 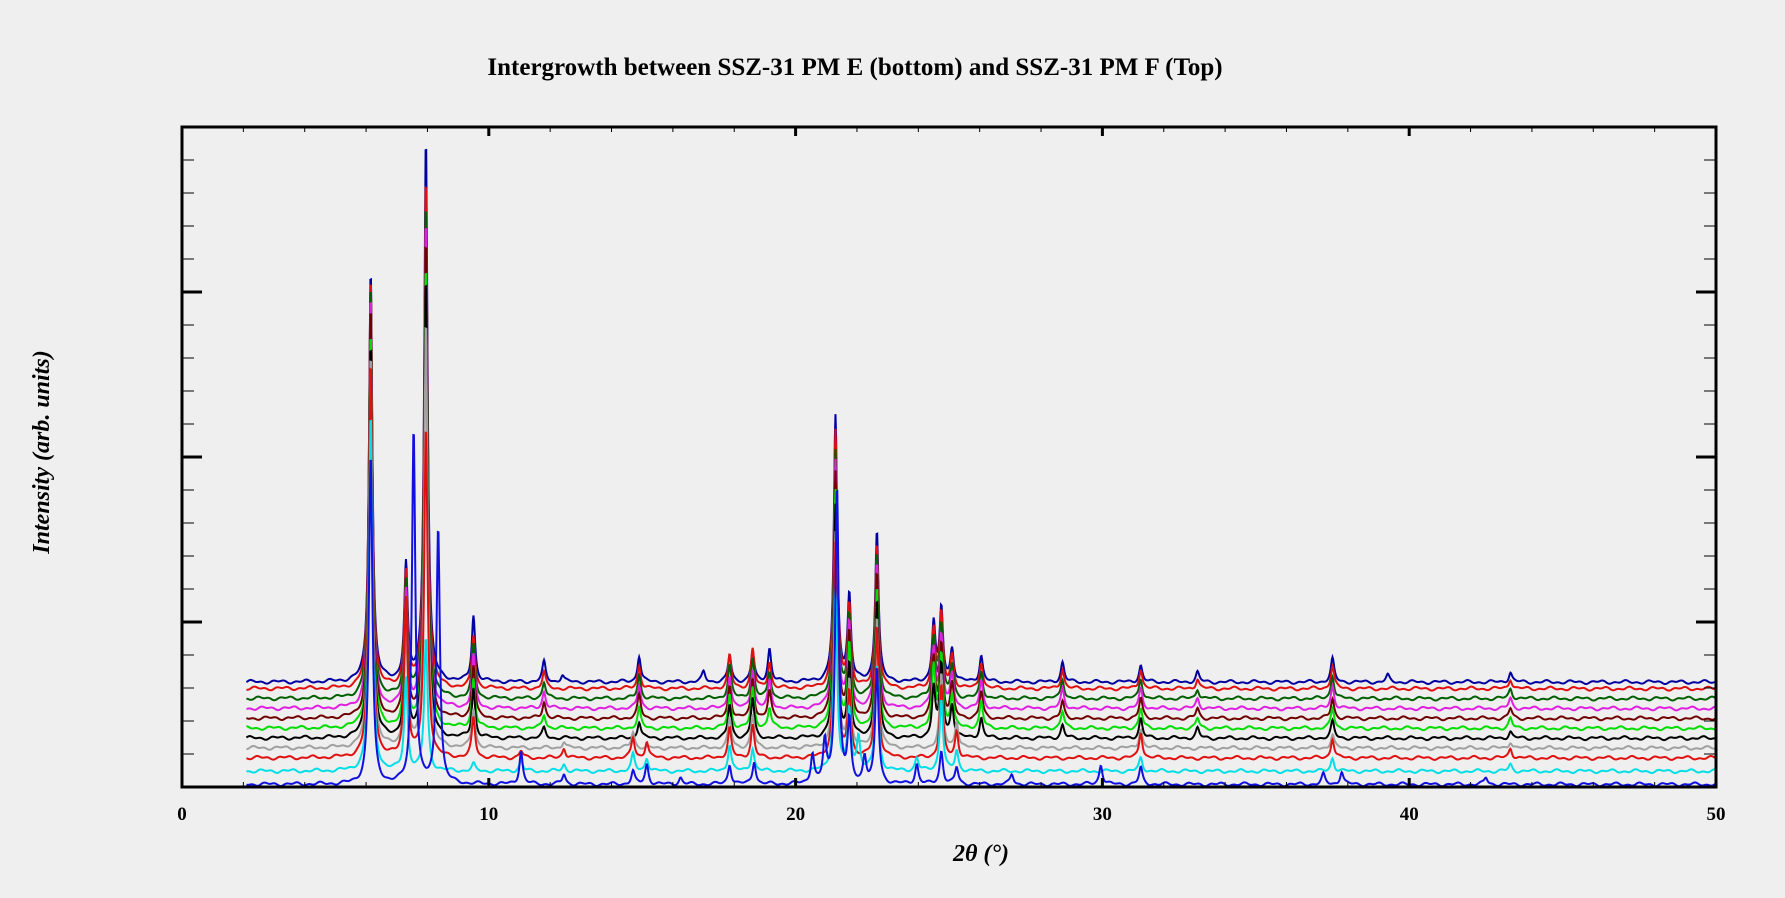 I want to click on x-tick-label: 20, so click(x=795, y=814).